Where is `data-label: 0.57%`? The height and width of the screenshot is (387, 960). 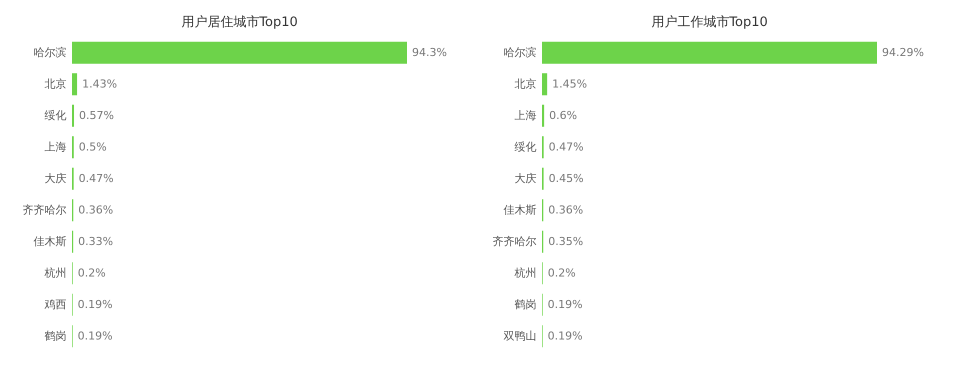
data-label: 0.57% is located at coordinates (96, 115).